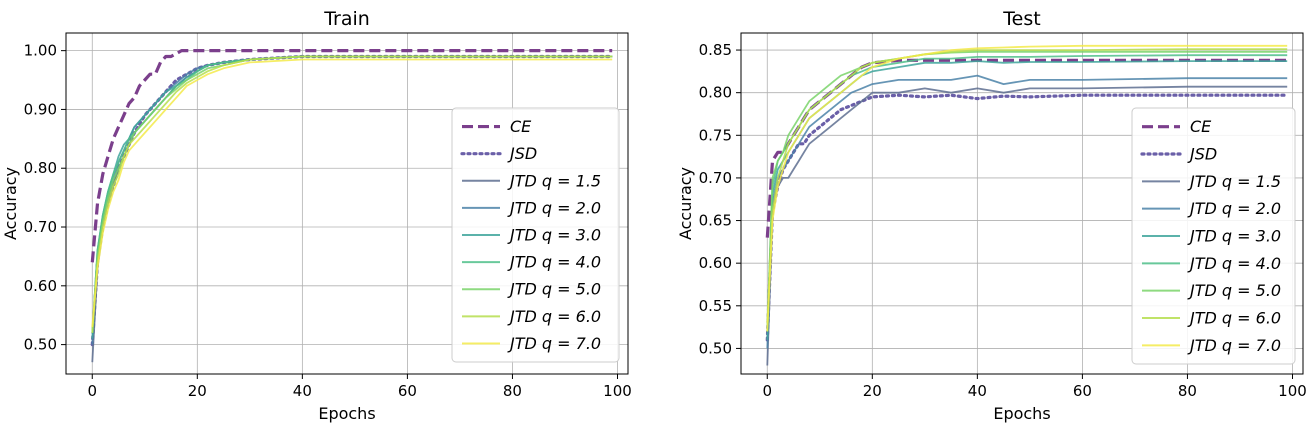  Describe the element at coordinates (40, 109) in the screenshot. I see `y-tick-label: 0.90` at that location.